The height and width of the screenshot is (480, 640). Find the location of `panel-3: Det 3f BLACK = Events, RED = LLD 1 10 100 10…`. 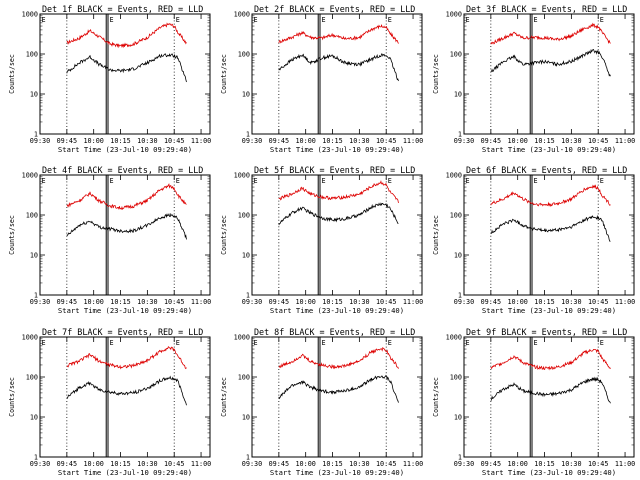

panel-3: Det 3f BLACK = Events, RED = LLD 1 10 100 10… is located at coordinates (533, 79).